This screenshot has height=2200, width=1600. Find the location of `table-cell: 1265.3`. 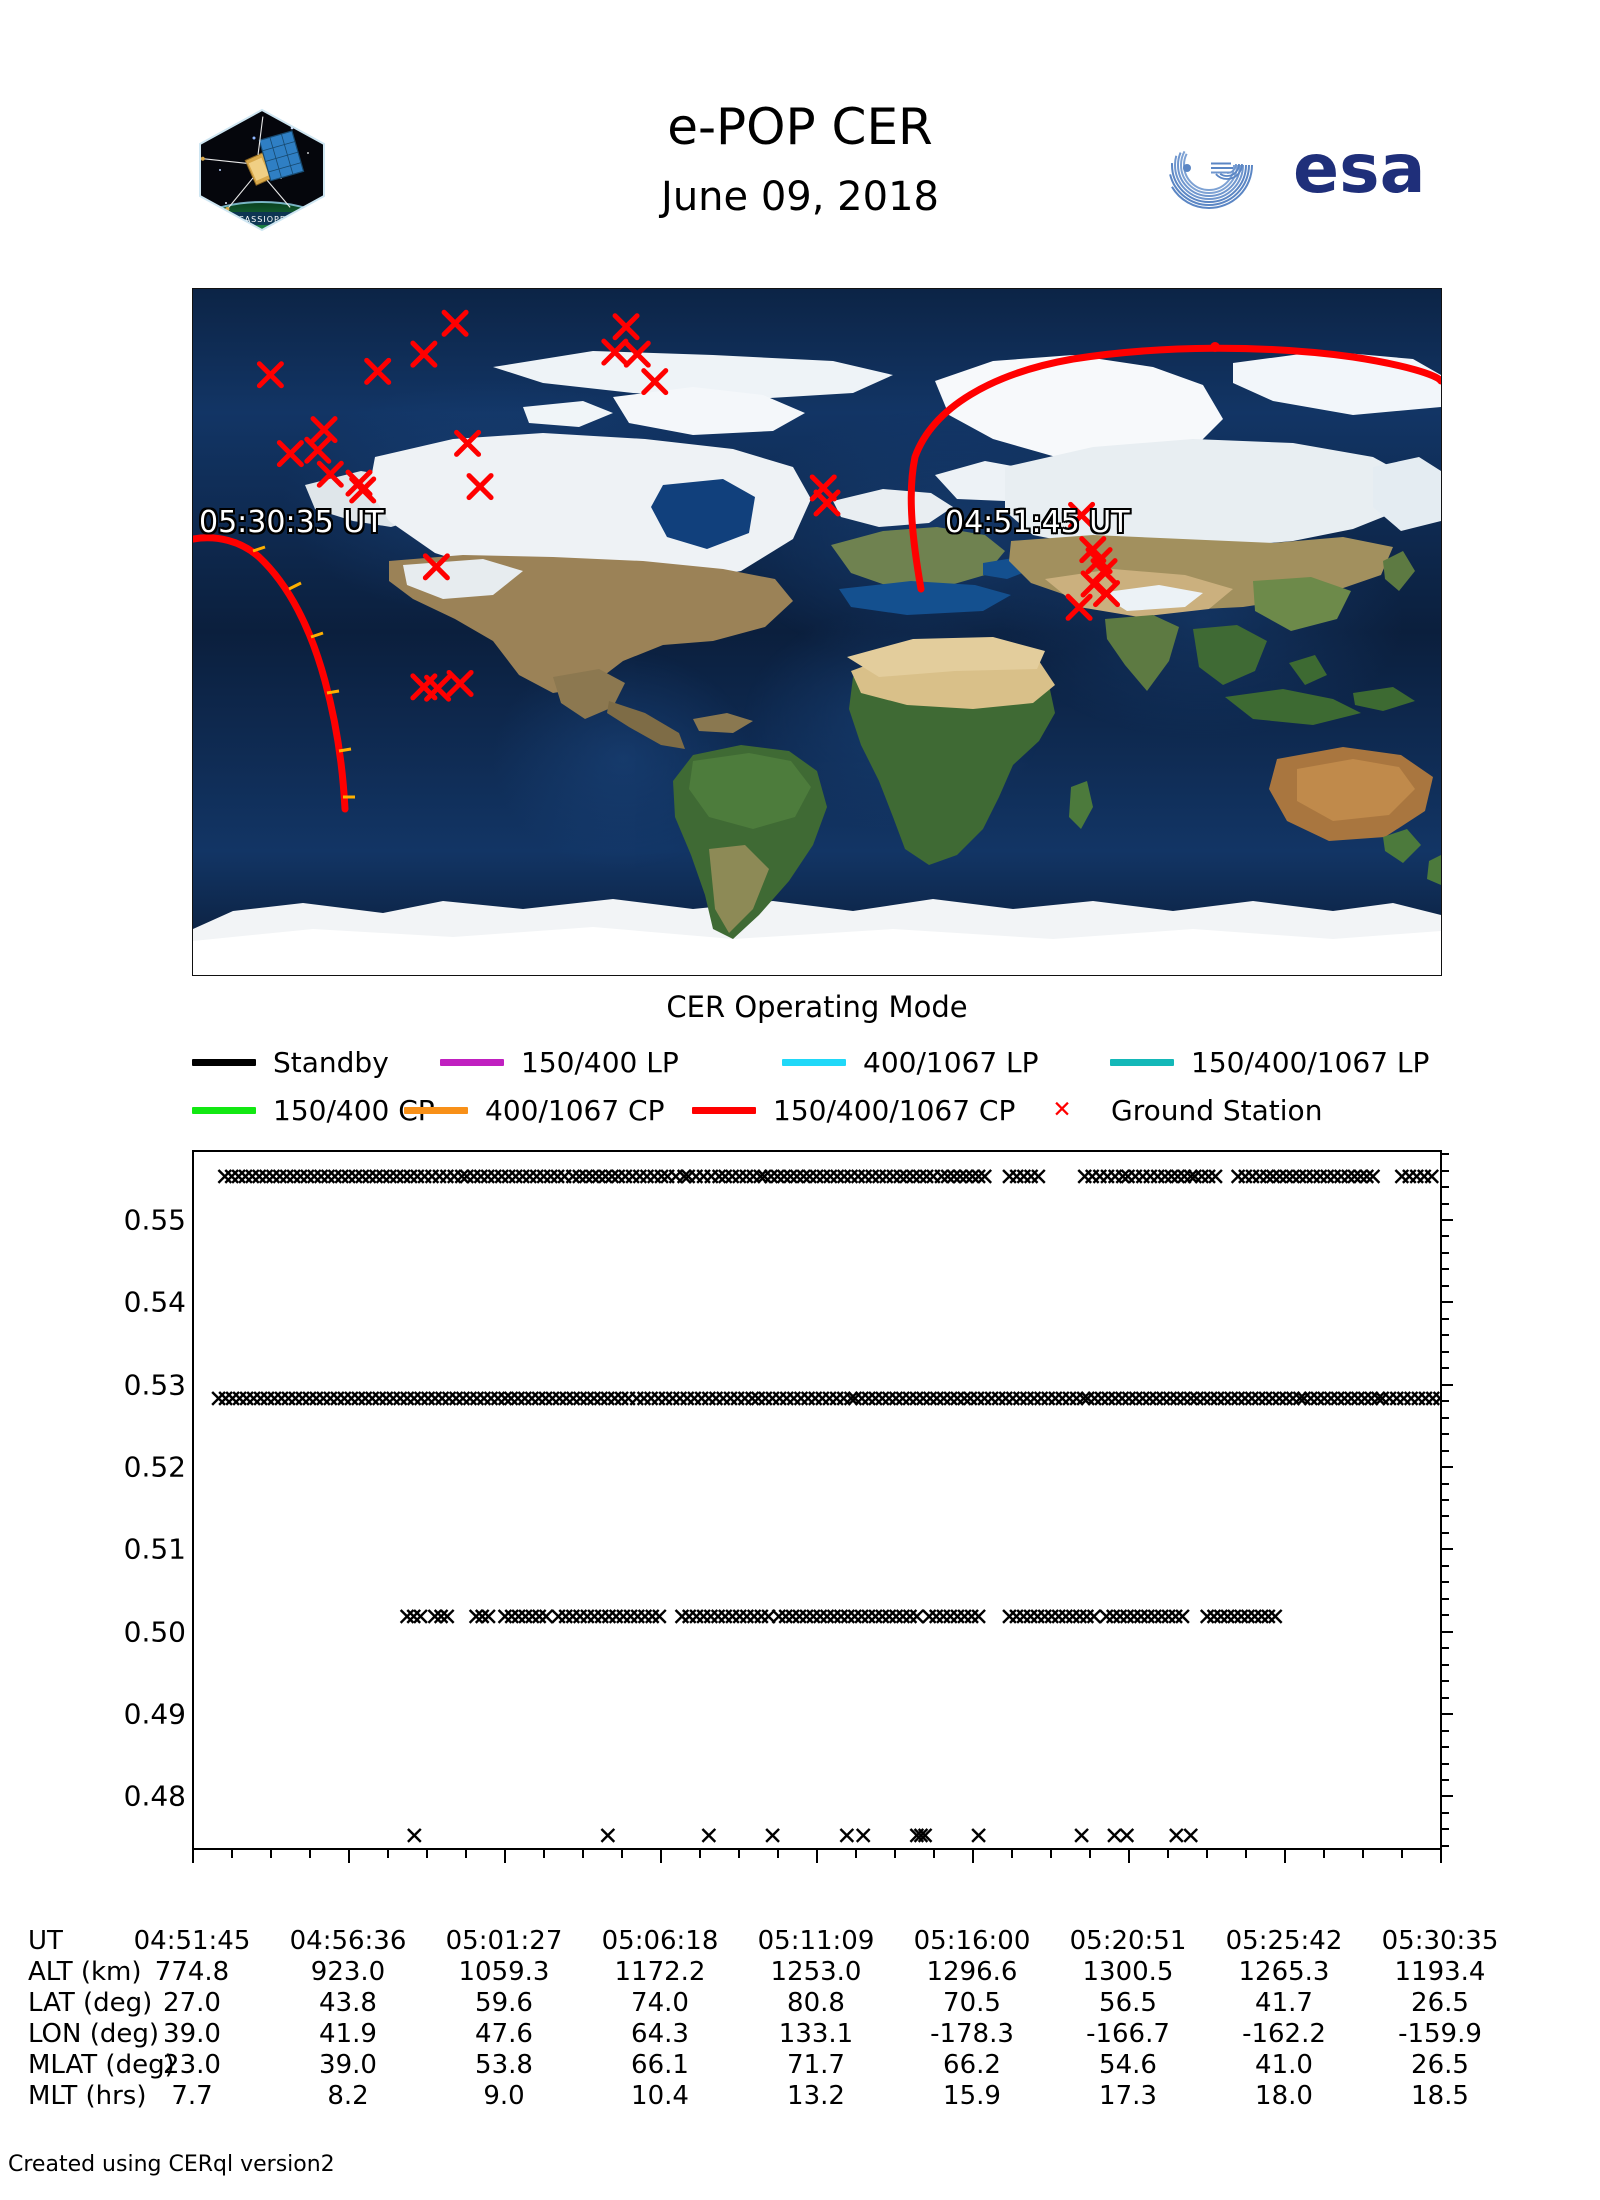

table-cell: 1265.3 is located at coordinates (1284, 1972).